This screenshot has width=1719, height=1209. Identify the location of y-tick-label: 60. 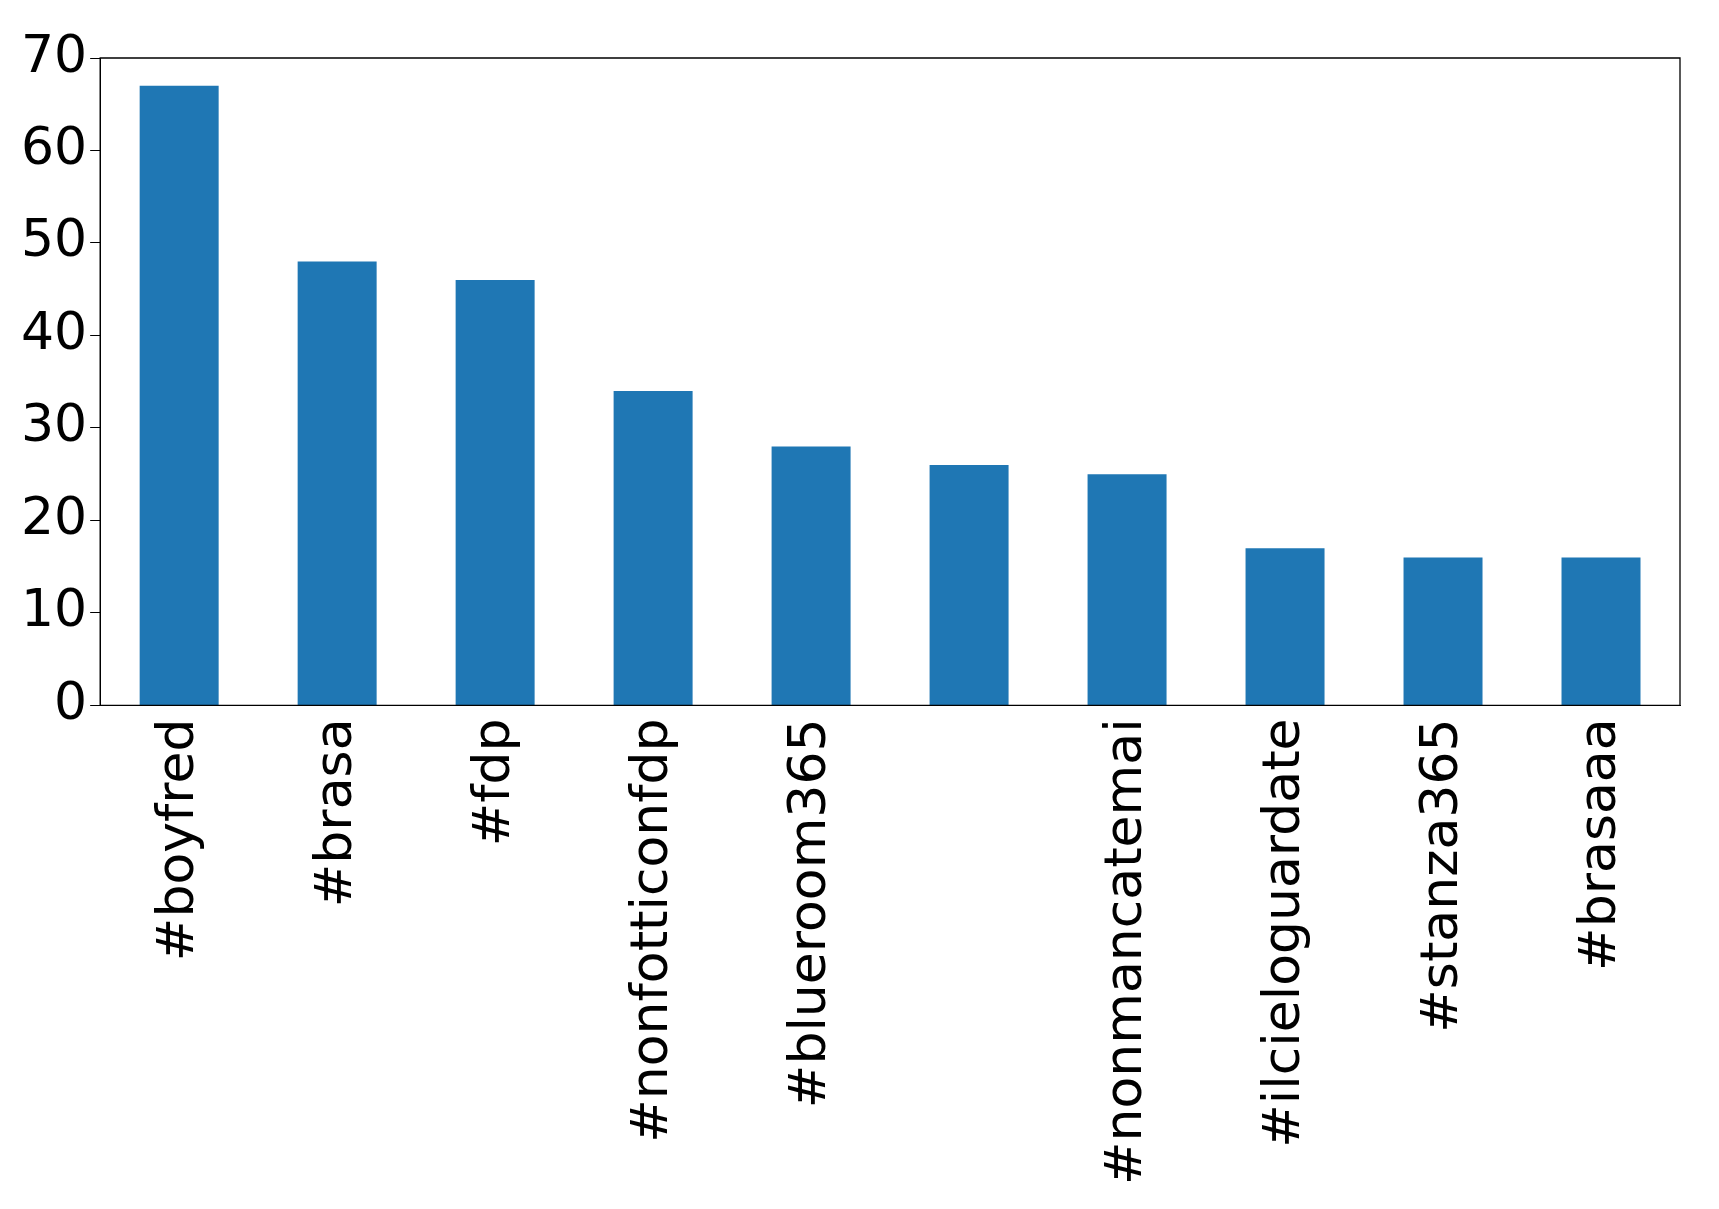
(54, 146).